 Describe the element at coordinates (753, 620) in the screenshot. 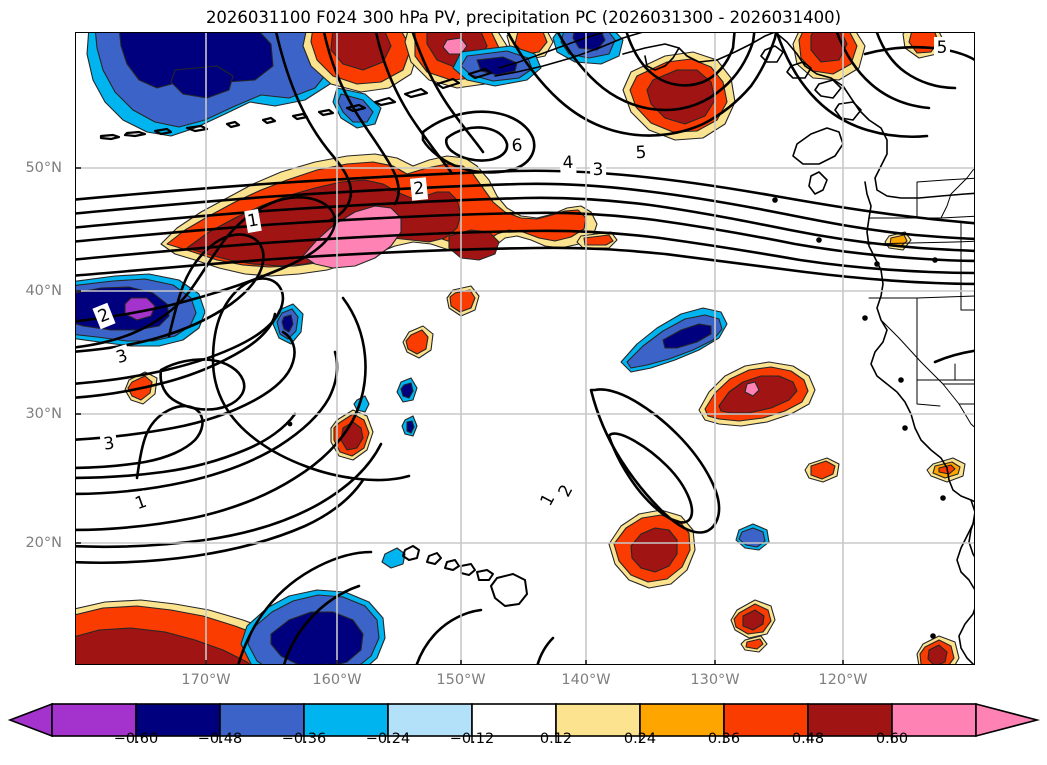

I see `shade-blob-c13-dark` at that location.